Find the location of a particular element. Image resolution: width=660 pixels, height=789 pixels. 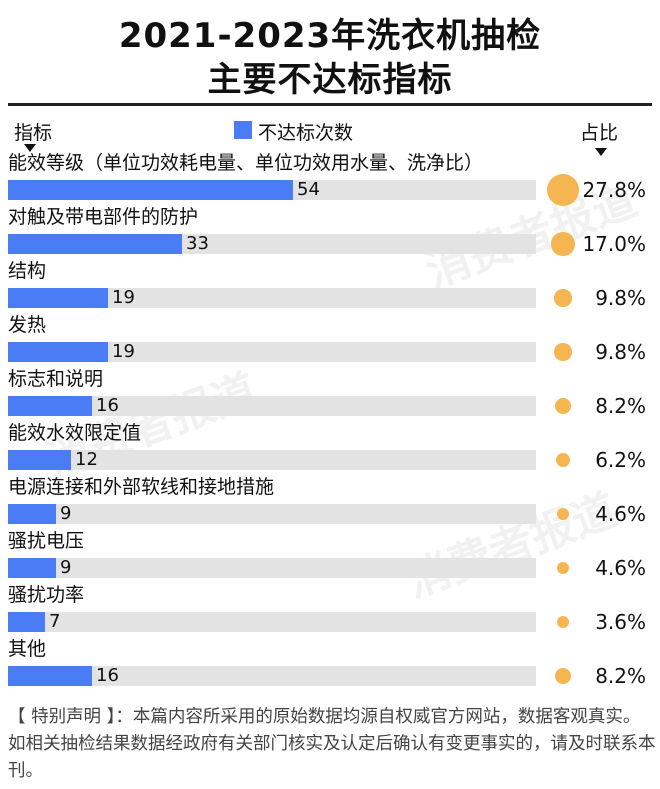

category-label: 发热 is located at coordinates (27, 325).